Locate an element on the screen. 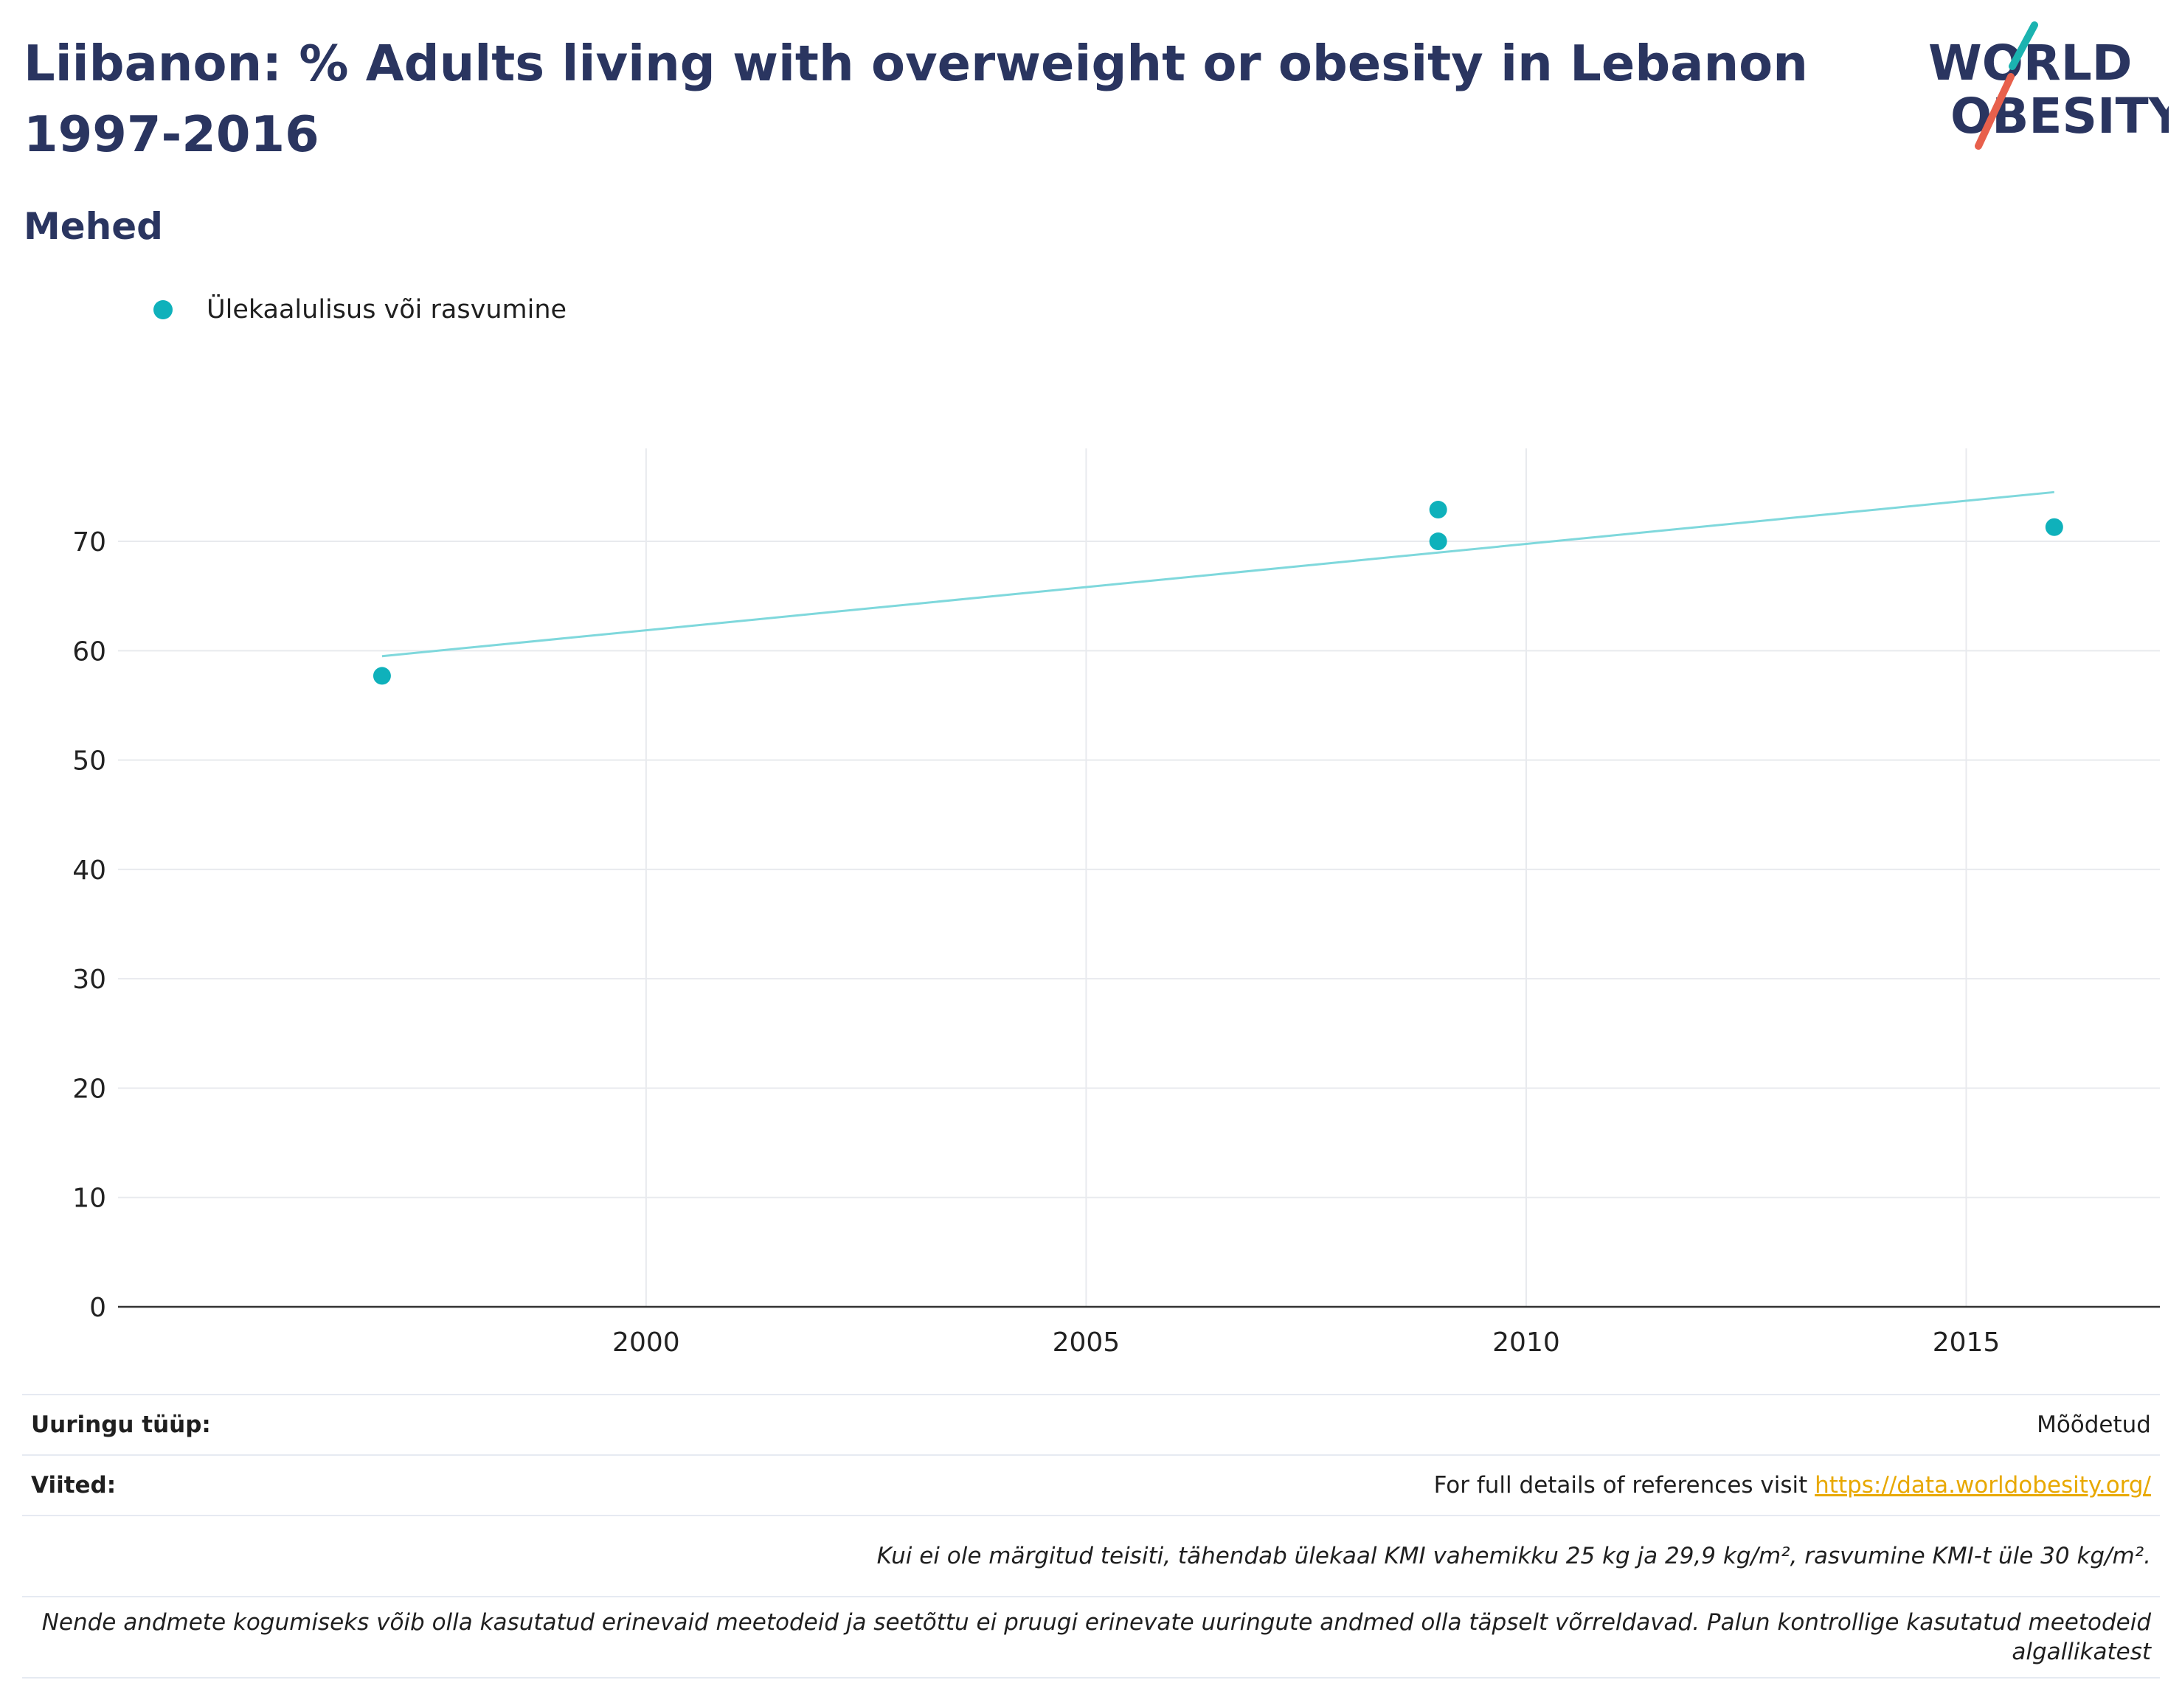  logo-slash-red is located at coordinates (1995, 111).